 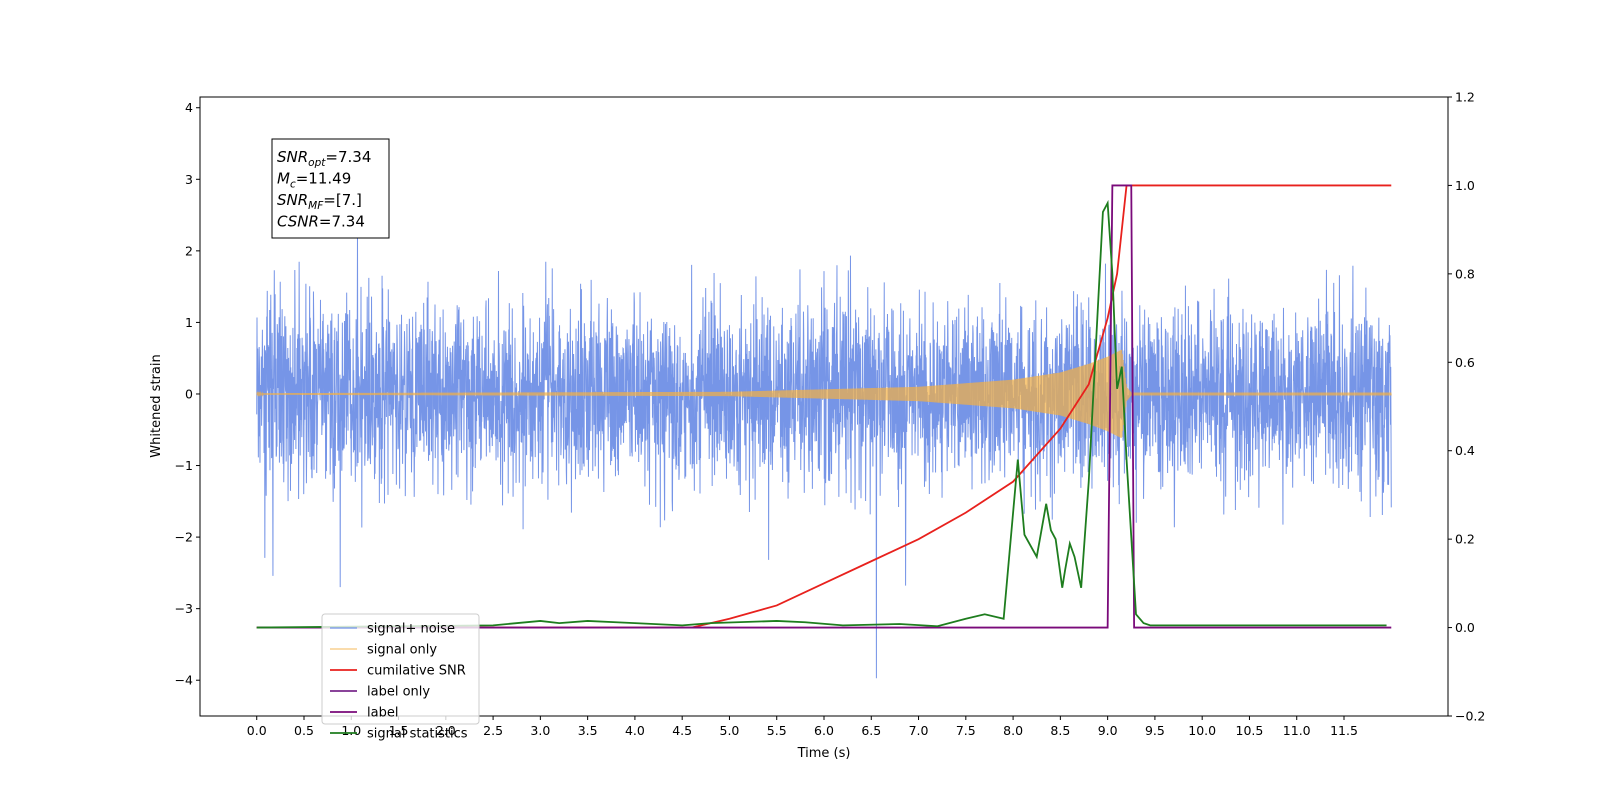 What do you see at coordinates (1250, 730) in the screenshot?
I see `x-tick-label: 10.5` at bounding box center [1250, 730].